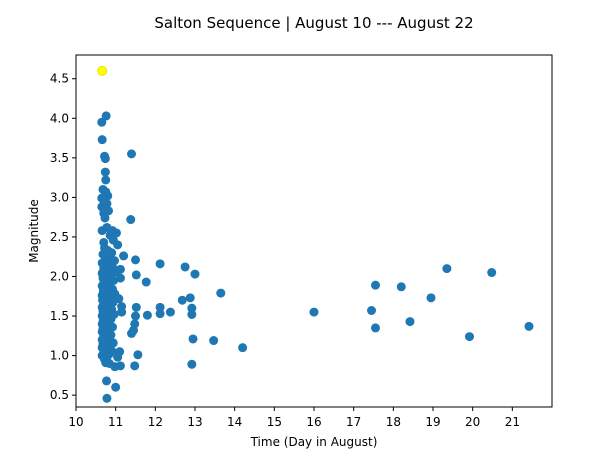 The image size is (614, 461). I want to click on y-tick-label: 3.5, so click(59, 158).